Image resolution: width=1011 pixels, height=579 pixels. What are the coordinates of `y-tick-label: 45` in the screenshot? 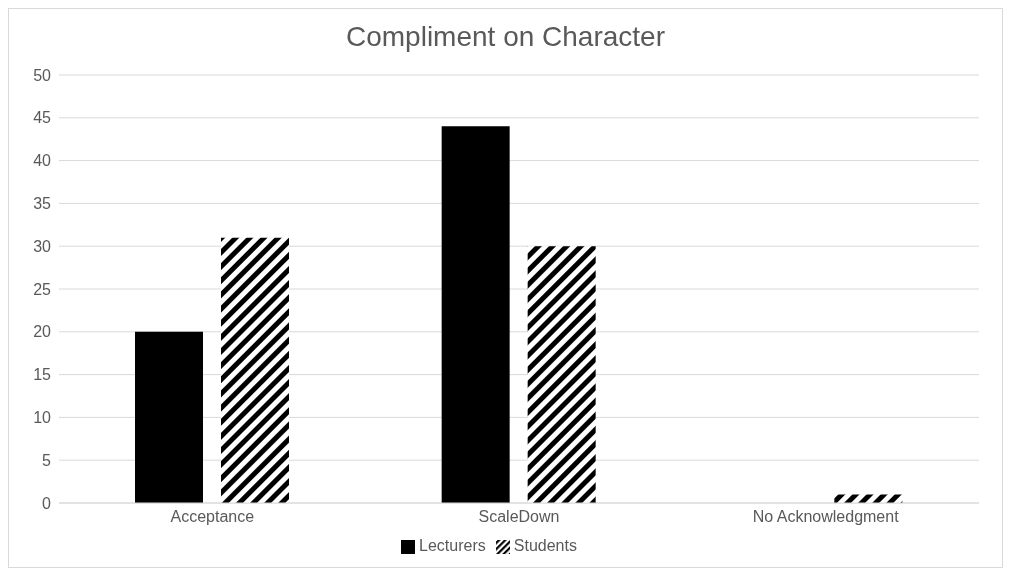 It's located at (42, 118).